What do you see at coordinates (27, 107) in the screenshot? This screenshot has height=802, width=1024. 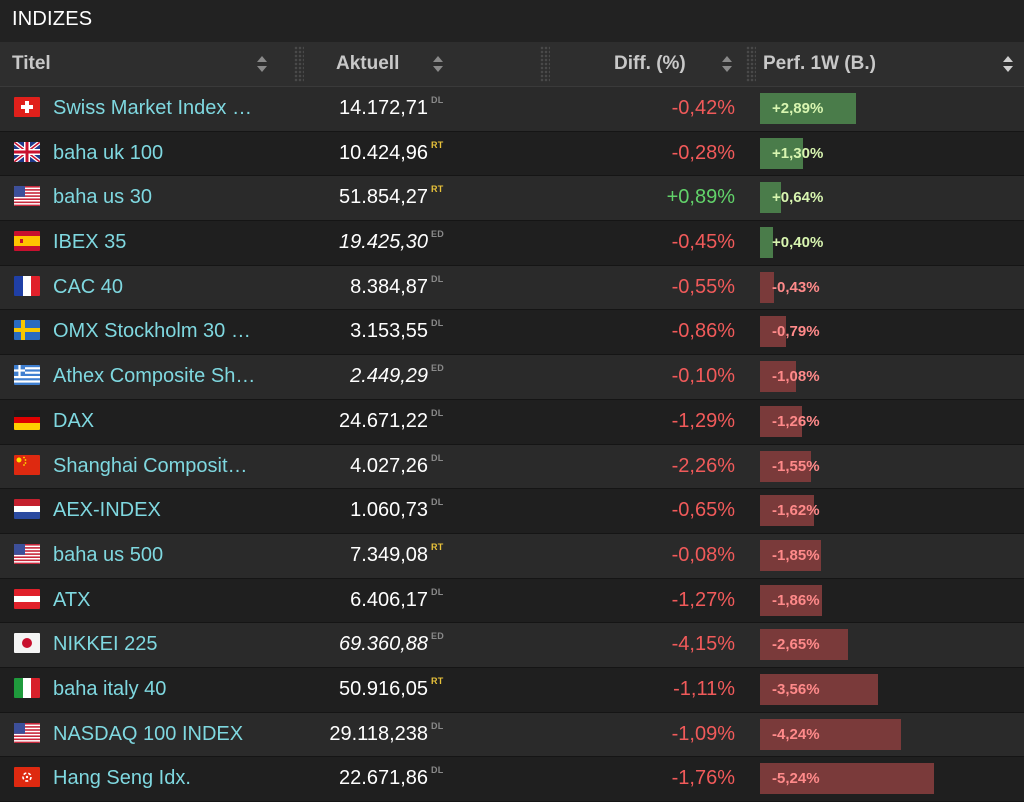 I see `flag-icon-ch` at bounding box center [27, 107].